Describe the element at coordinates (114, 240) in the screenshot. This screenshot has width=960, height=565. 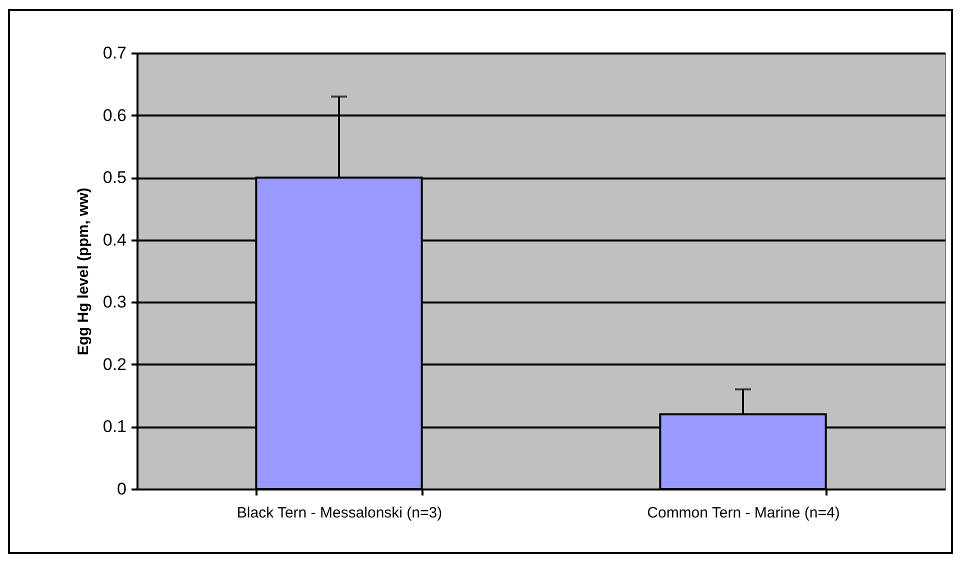
I see `y-tick-label: 0.4` at that location.